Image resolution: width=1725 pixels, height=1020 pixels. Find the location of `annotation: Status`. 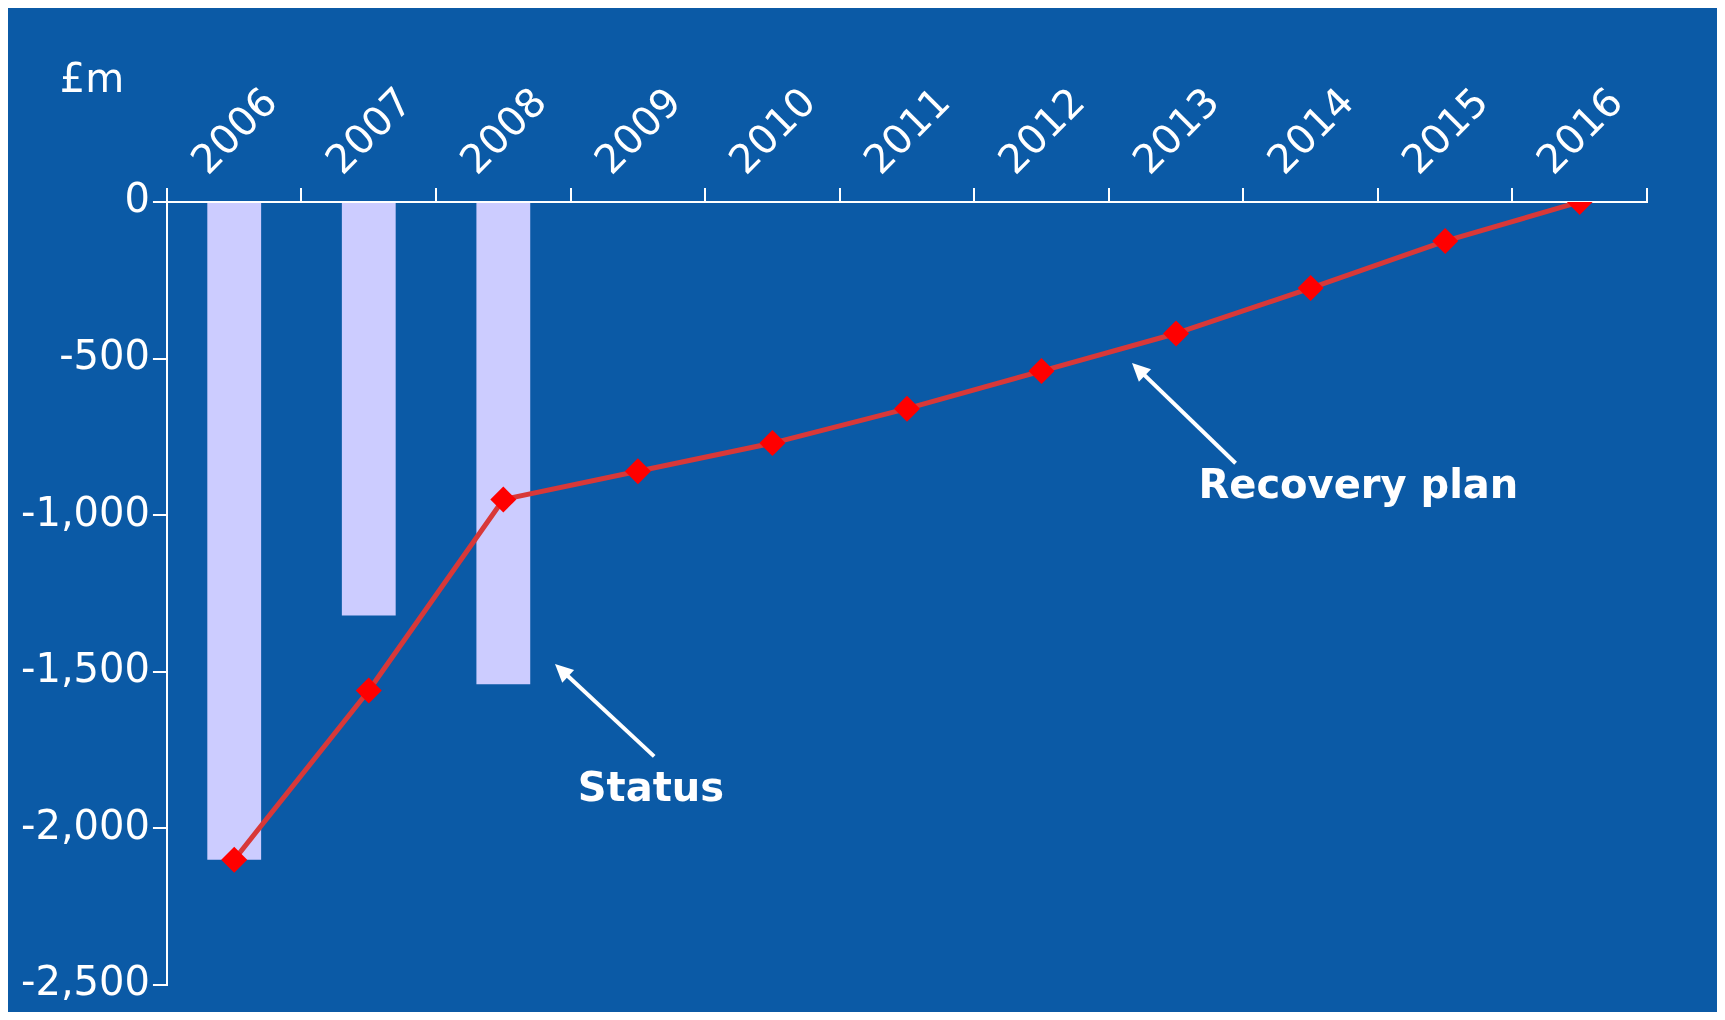

annotation: Status is located at coordinates (651, 787).